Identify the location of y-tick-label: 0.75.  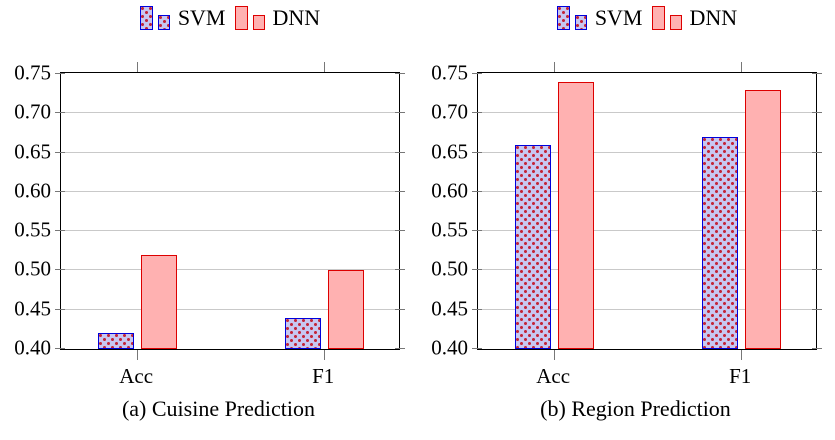
(32, 72).